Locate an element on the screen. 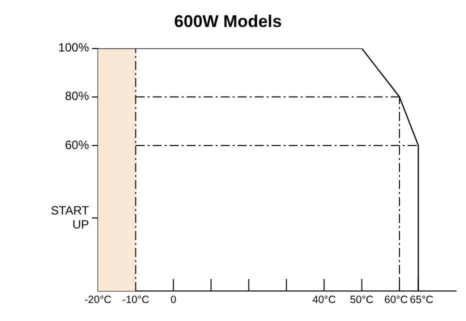 The width and height of the screenshot is (466, 321). x-tick-label: 65°C is located at coordinates (422, 300).